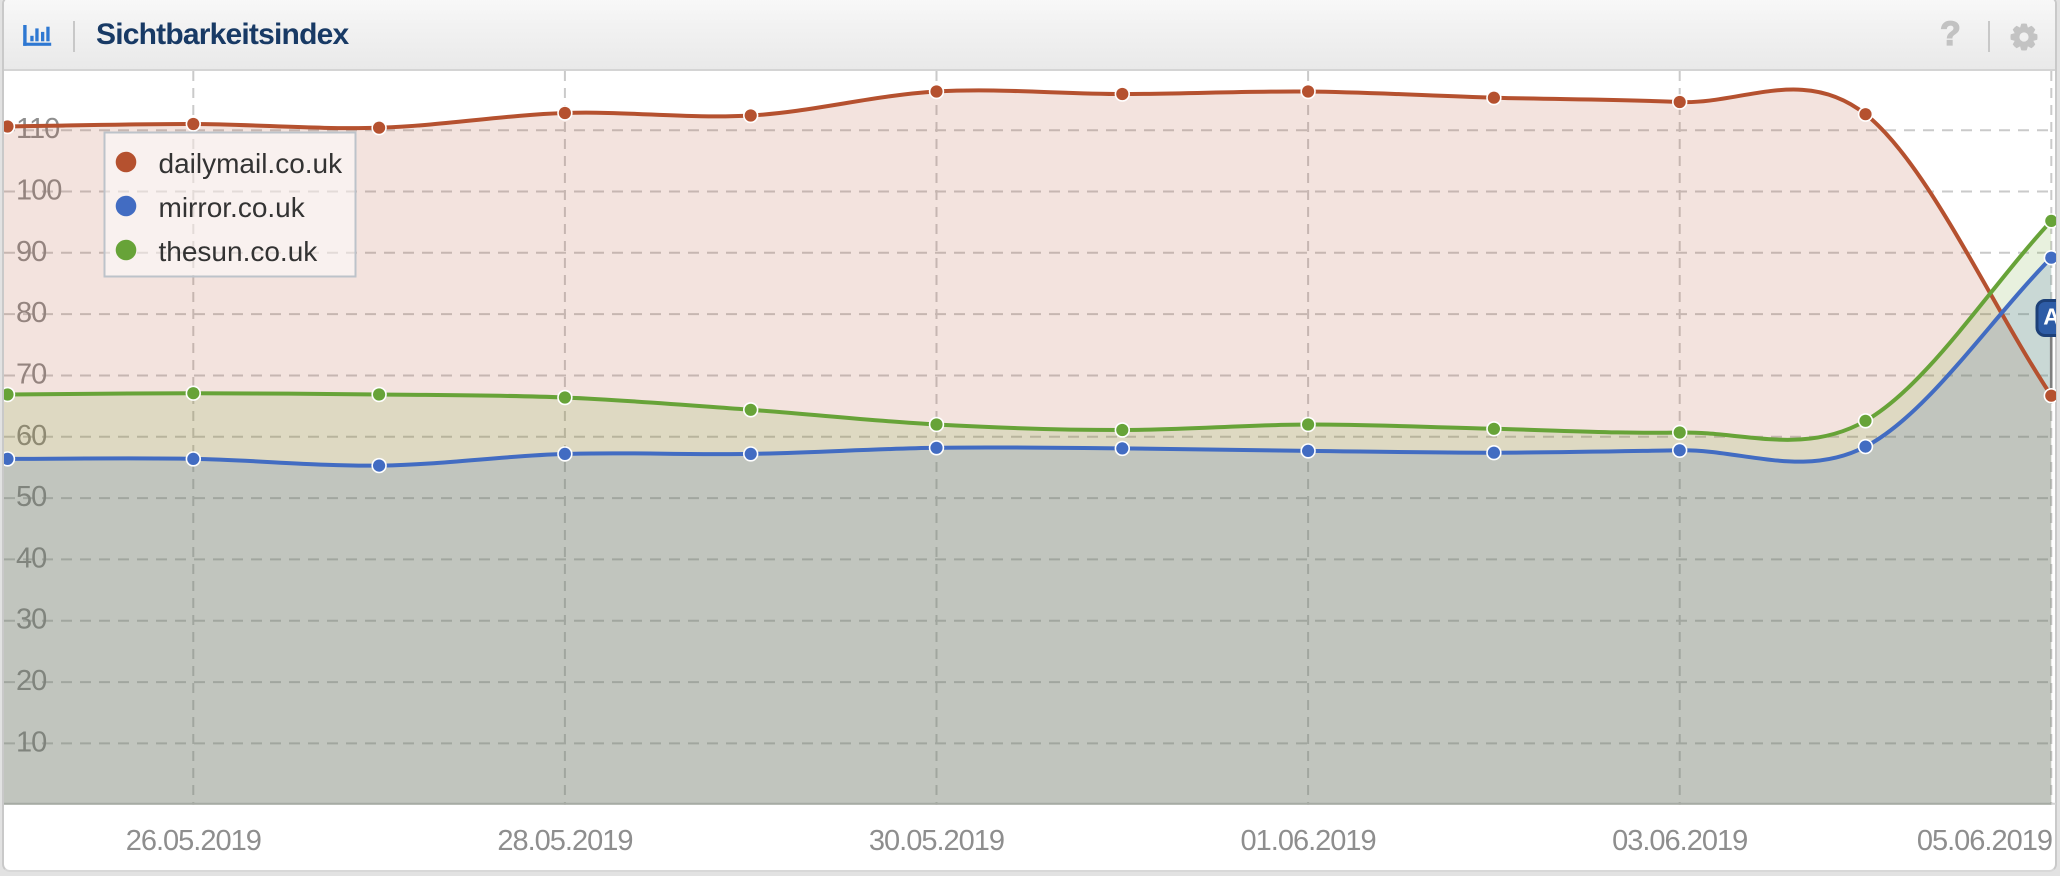 The height and width of the screenshot is (876, 2060). I want to click on svg-text: 03.06.2019, so click(1679, 841).